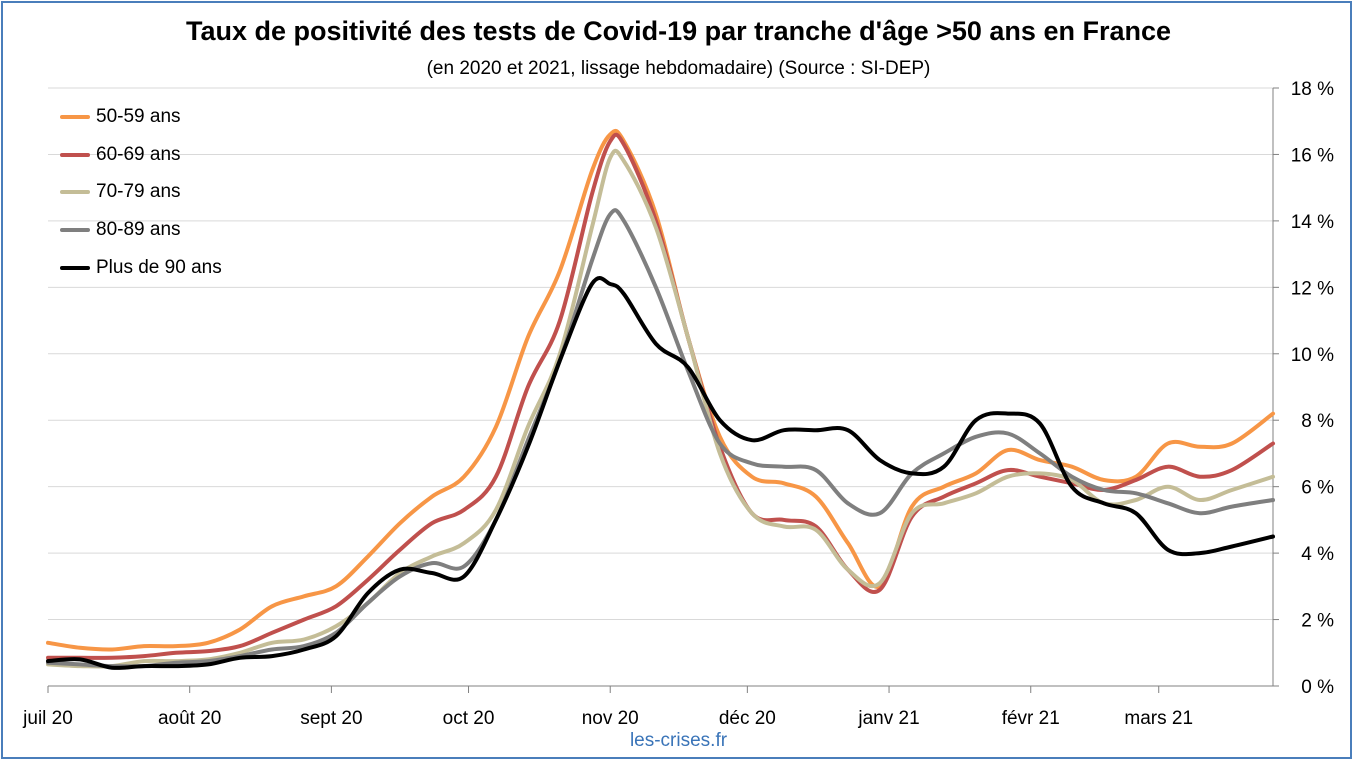 The width and height of the screenshot is (1357, 764). I want to click on y-tick-label: 8 %, so click(1317, 421).